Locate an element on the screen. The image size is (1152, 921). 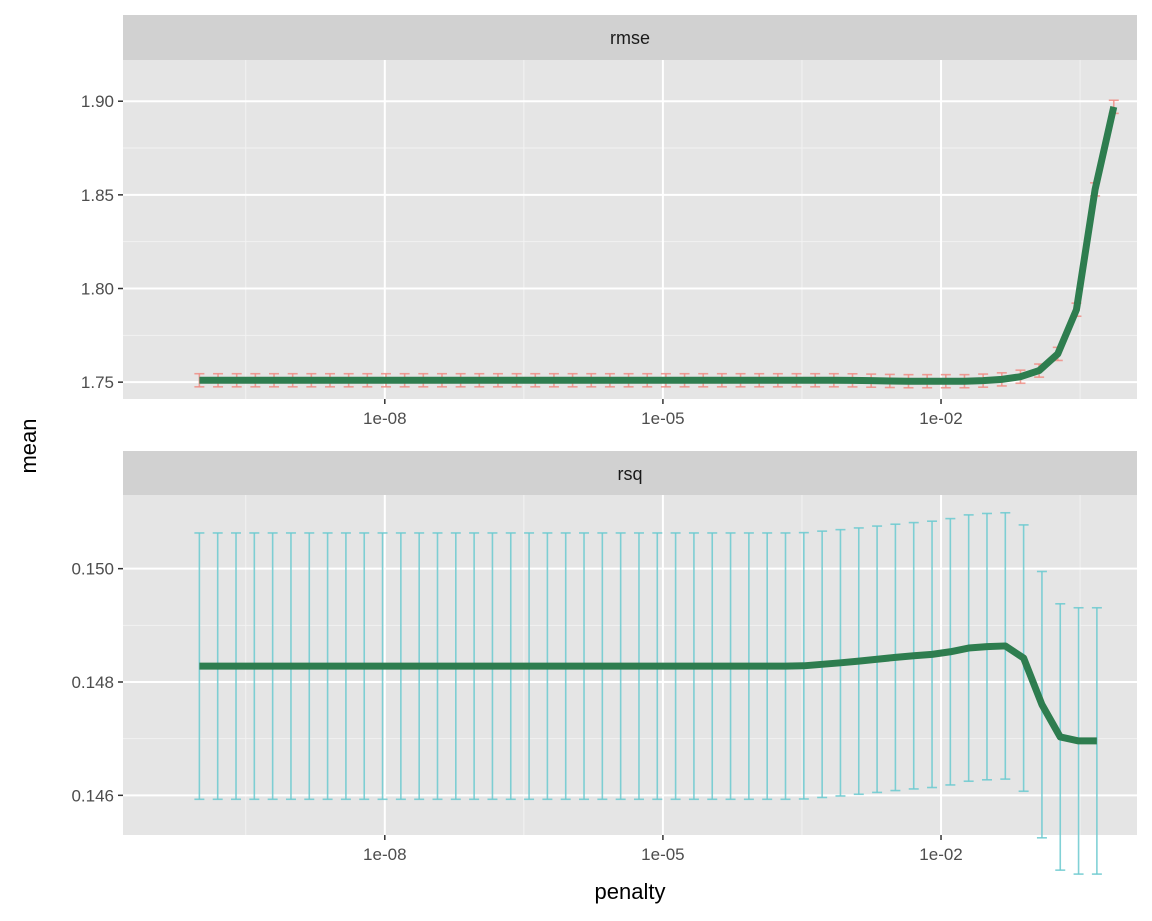
x-axis-title: penalty is located at coordinates (630, 891).